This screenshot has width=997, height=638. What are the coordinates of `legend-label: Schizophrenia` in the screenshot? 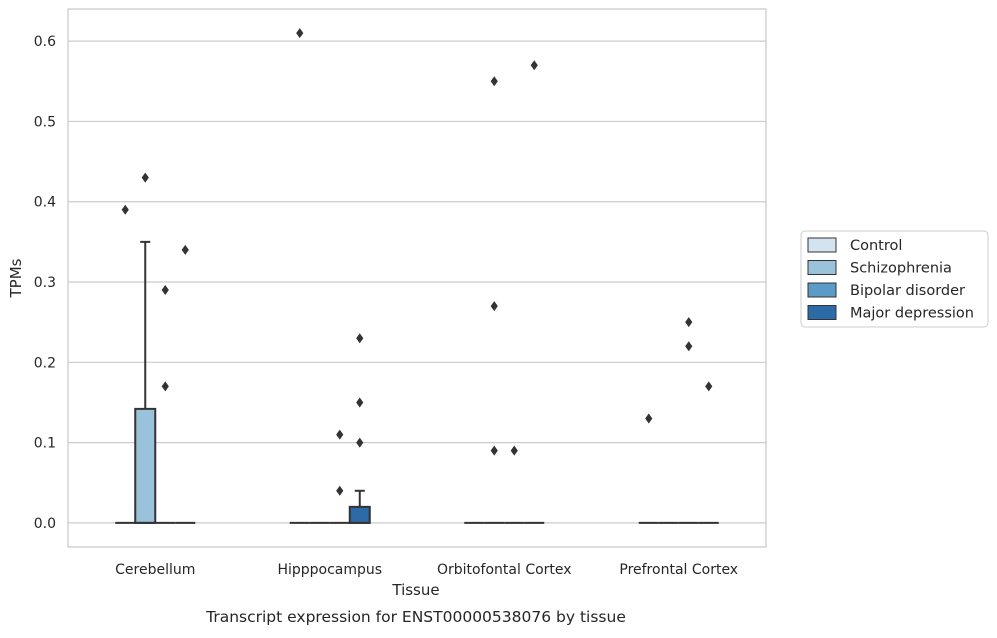 It's located at (901, 269).